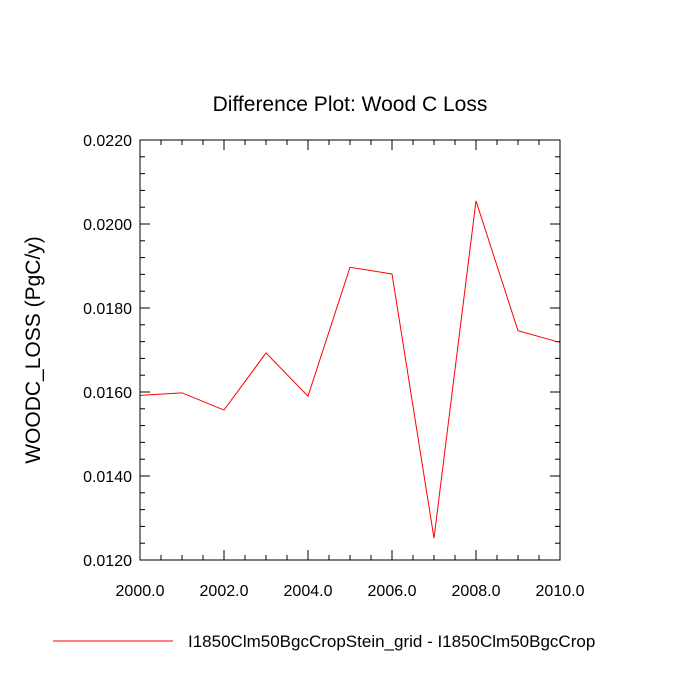 This screenshot has width=700, height=700. Describe the element at coordinates (560, 591) in the screenshot. I see `x-tick-label: 2010.0` at that location.